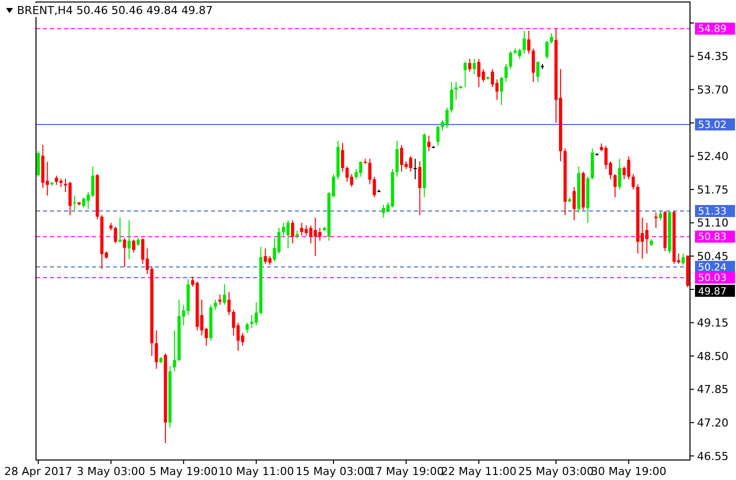 Image resolution: width=736 pixels, height=480 pixels. Describe the element at coordinates (111, 471) in the screenshot. I see `x-tick-label: 3 May 03:00` at that location.